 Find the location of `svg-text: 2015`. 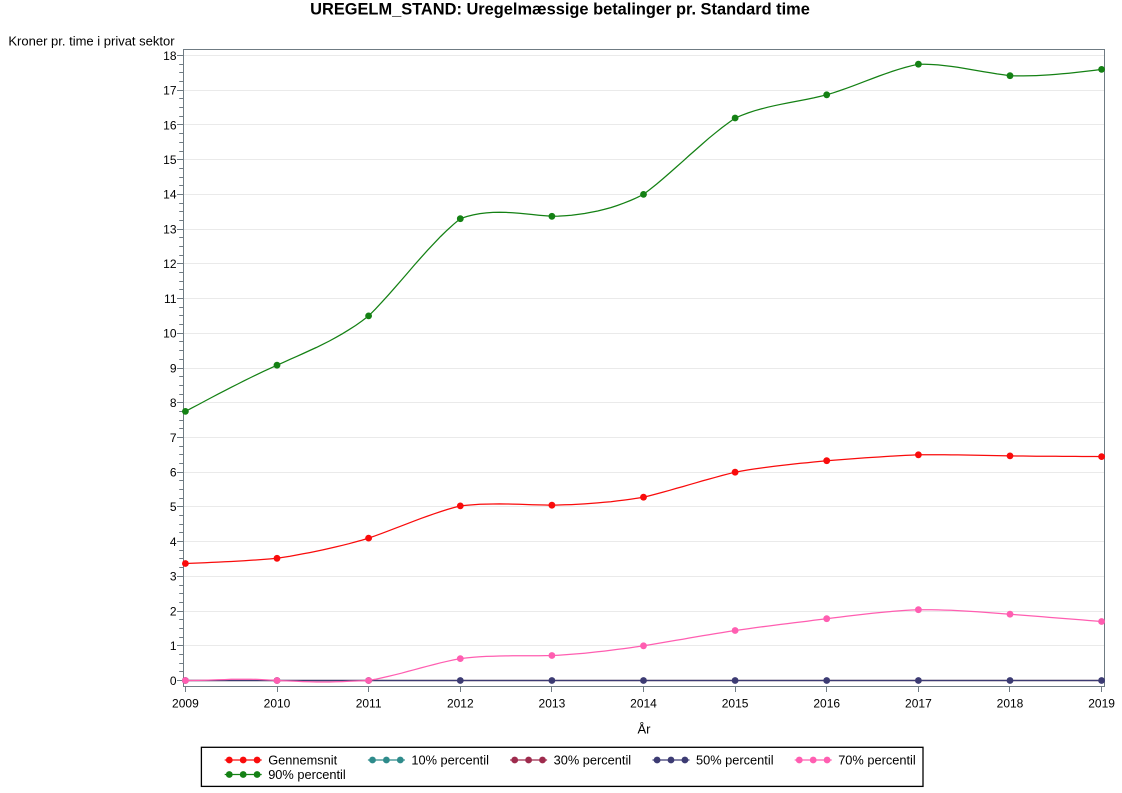

svg-text: 2015 is located at coordinates (735, 704).